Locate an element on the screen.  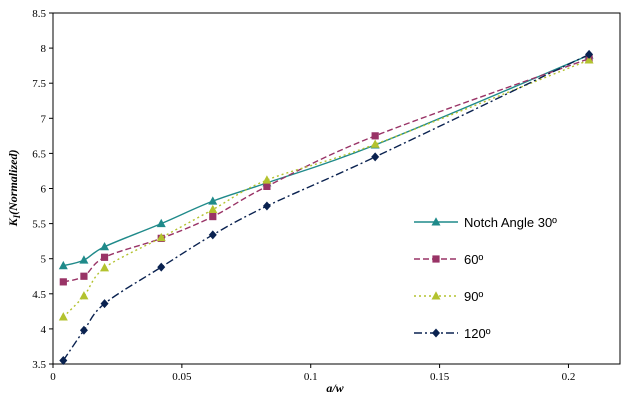
legend-entry: Notch Angle 30º is located at coordinates (485, 222).